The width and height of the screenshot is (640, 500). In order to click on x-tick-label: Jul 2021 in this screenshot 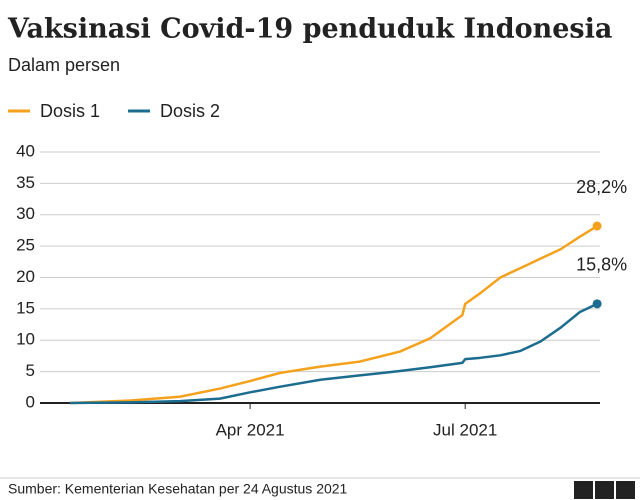, I will do `click(465, 429)`.